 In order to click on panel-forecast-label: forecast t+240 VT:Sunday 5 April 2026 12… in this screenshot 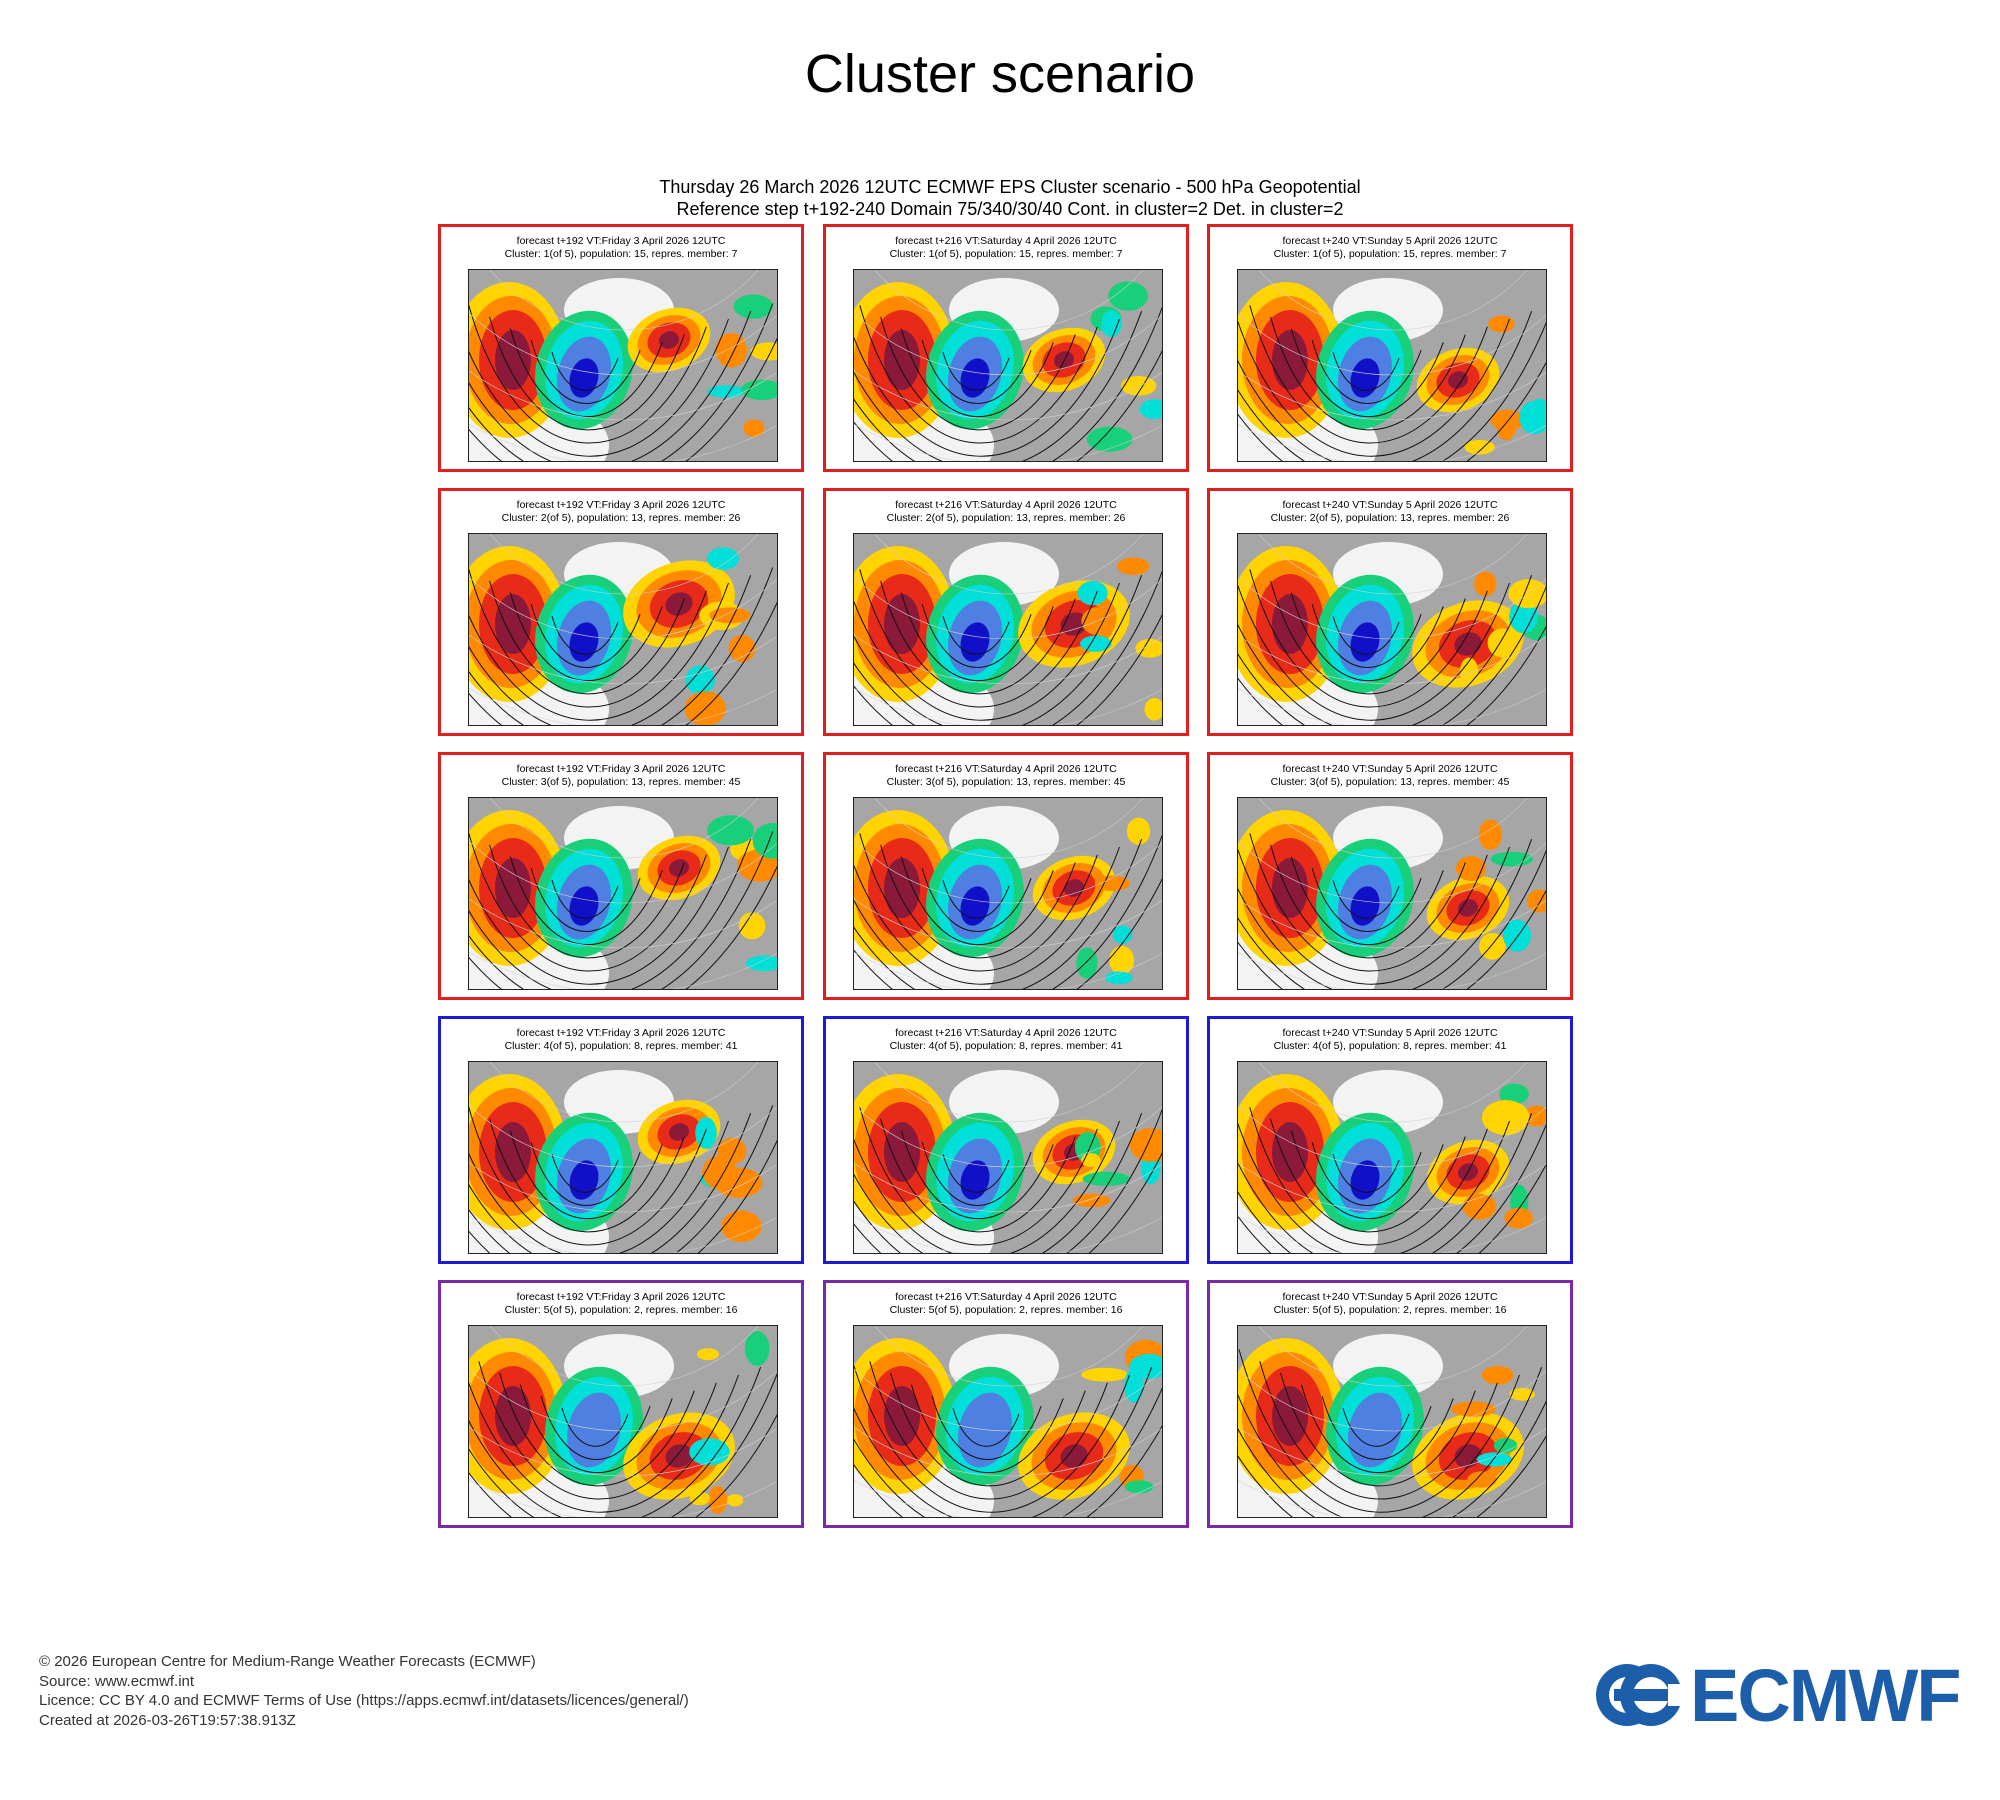, I will do `click(1390, 769)`.